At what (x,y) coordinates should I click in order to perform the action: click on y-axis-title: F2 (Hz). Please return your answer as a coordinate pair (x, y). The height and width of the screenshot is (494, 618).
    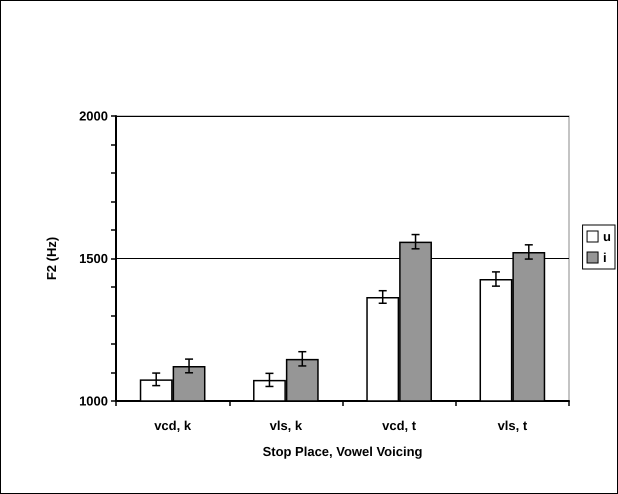
    Looking at the image, I should click on (51, 258).